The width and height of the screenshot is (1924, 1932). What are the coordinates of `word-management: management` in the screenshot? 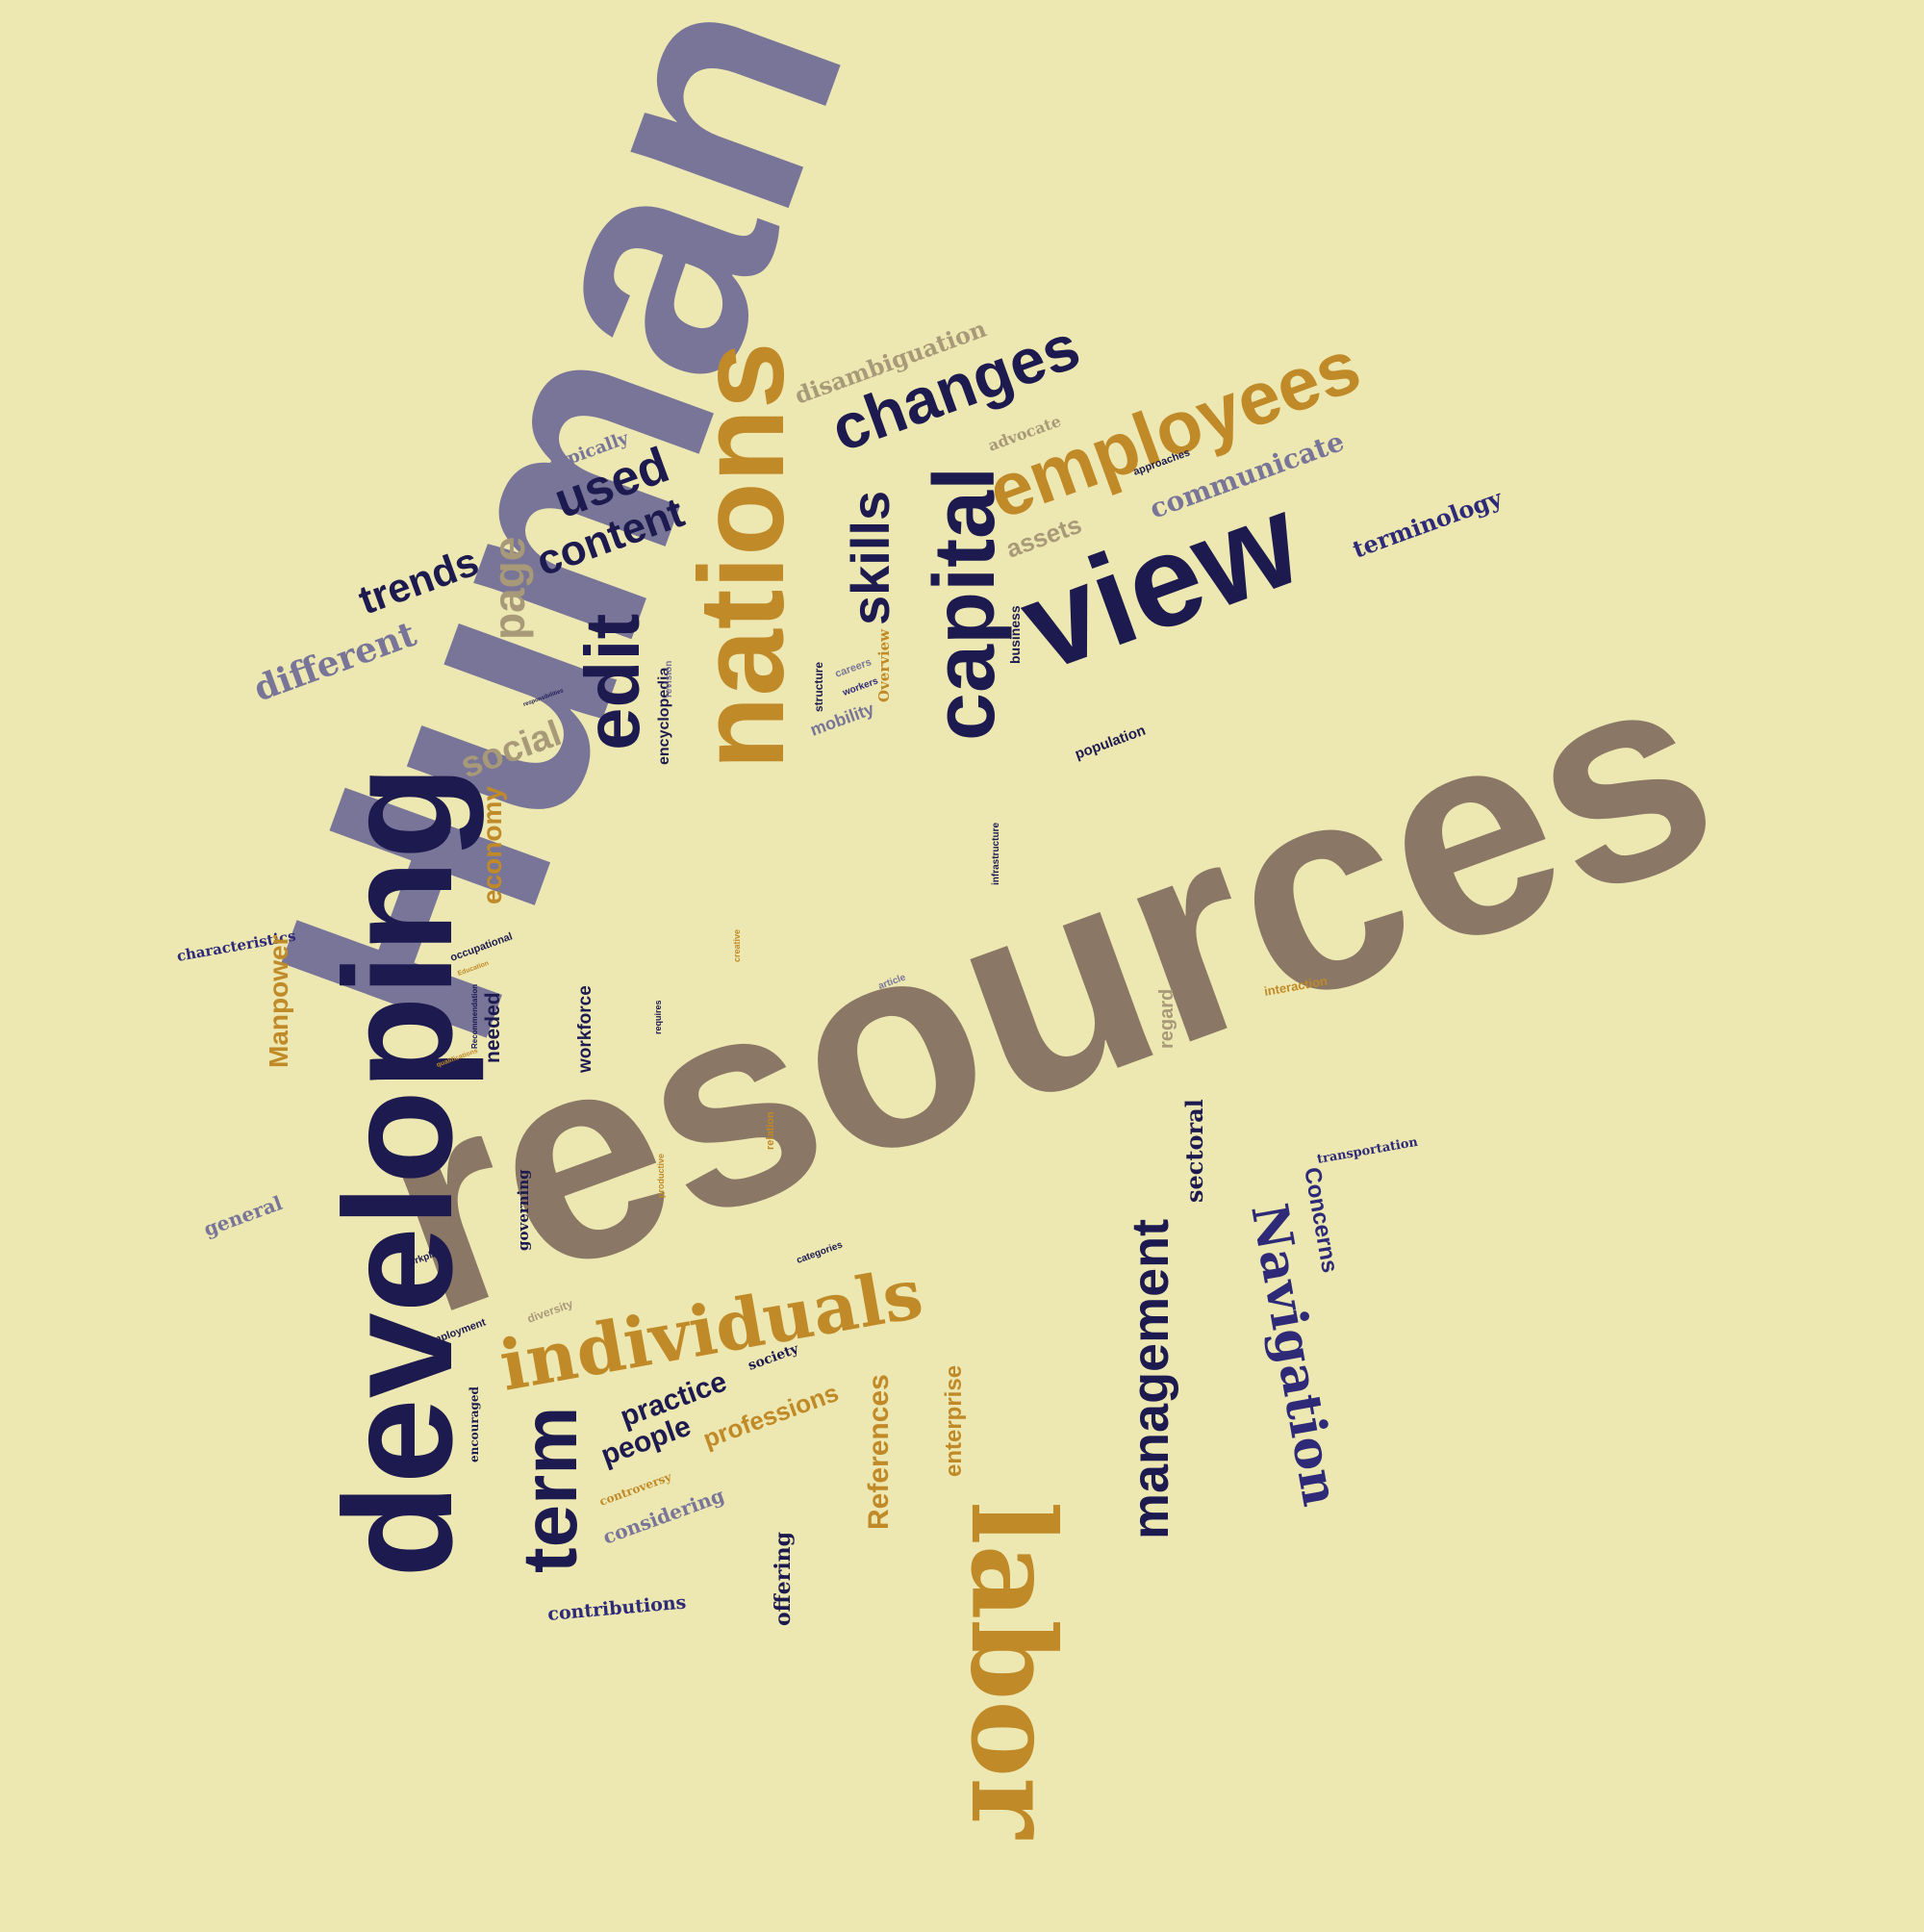 It's located at (1150, 1378).